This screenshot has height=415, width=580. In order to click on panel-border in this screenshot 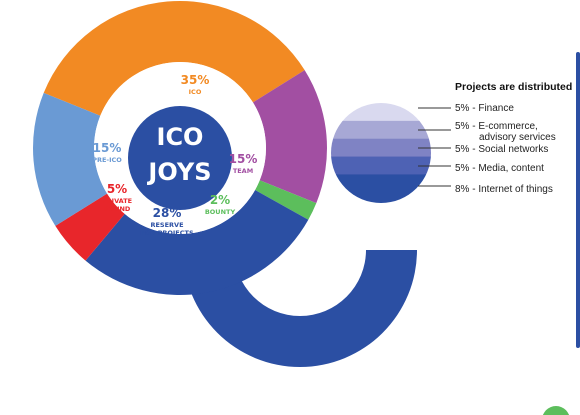, I will do `click(578, 200)`.